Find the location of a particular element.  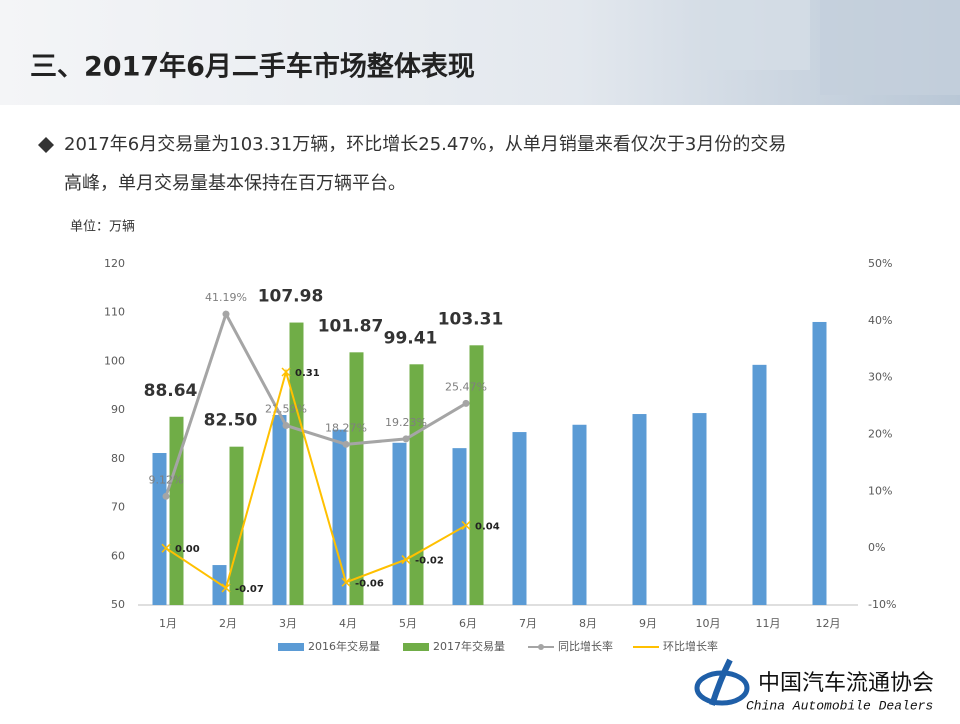

logo is located at coordinates (722, 682).